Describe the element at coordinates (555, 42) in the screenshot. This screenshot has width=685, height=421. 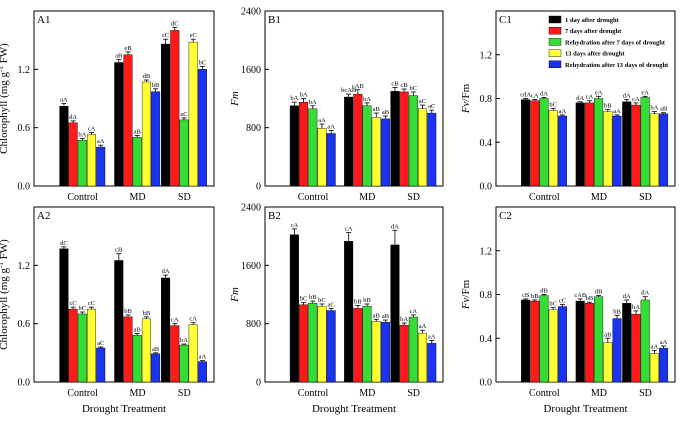
I see `legend-swatch` at that location.